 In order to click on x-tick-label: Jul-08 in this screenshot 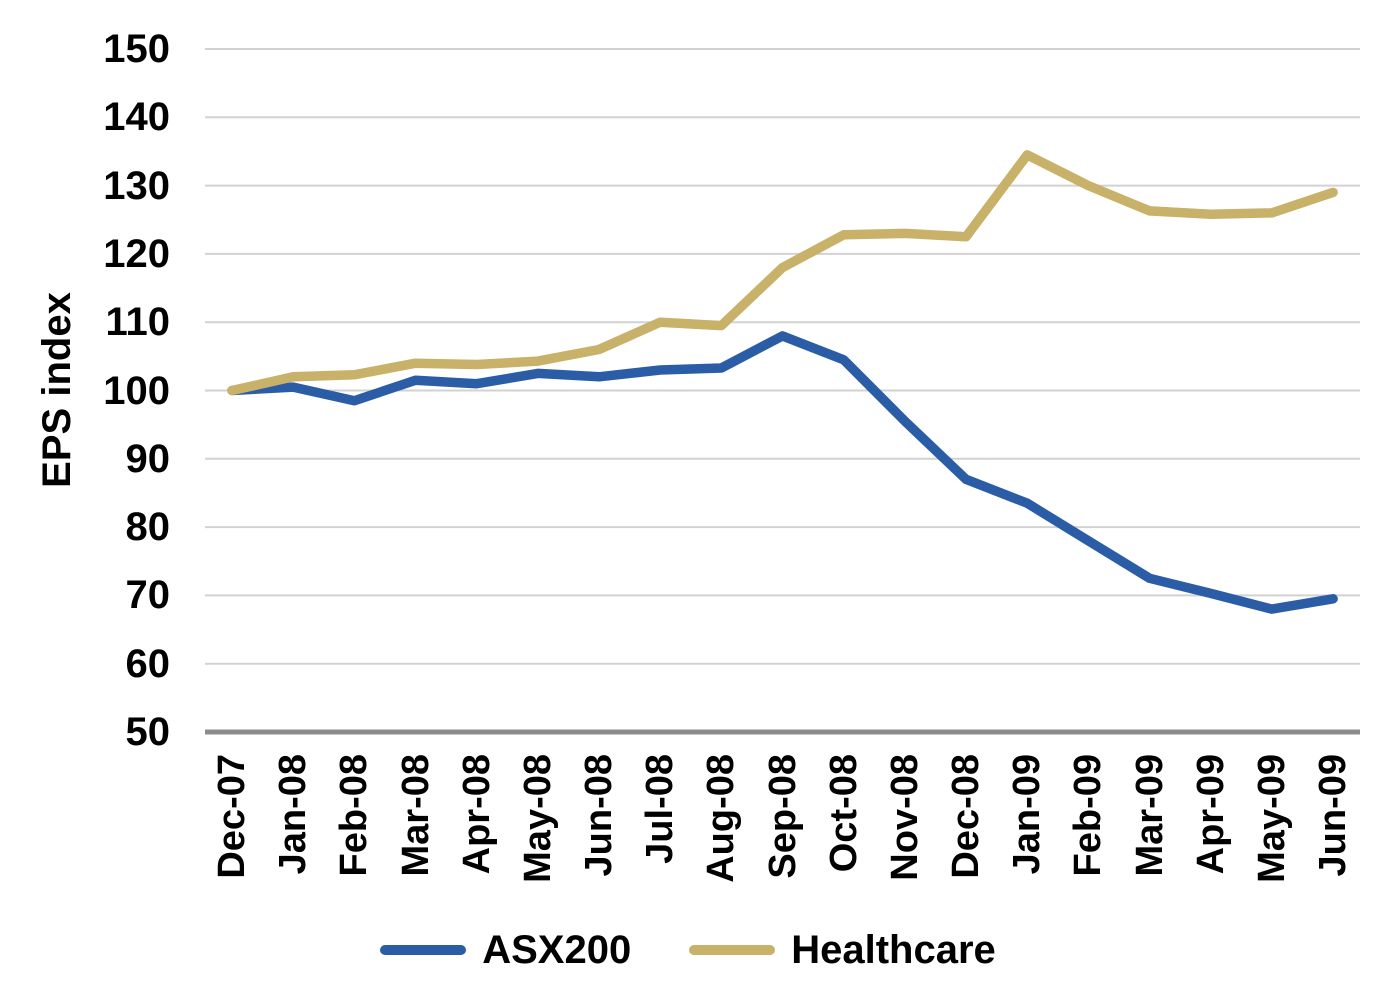, I will do `click(660, 809)`.